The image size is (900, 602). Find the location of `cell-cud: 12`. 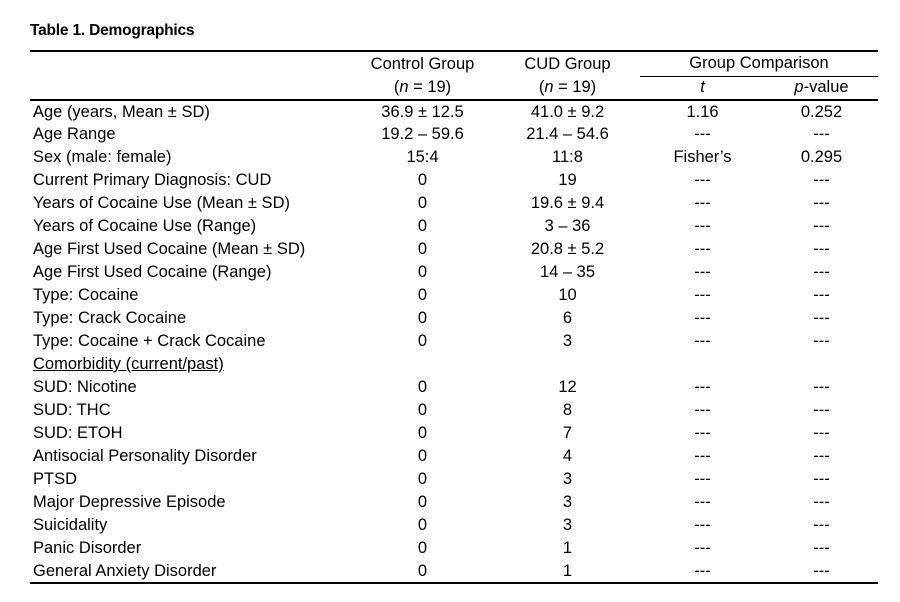

cell-cud: 12 is located at coordinates (567, 387).